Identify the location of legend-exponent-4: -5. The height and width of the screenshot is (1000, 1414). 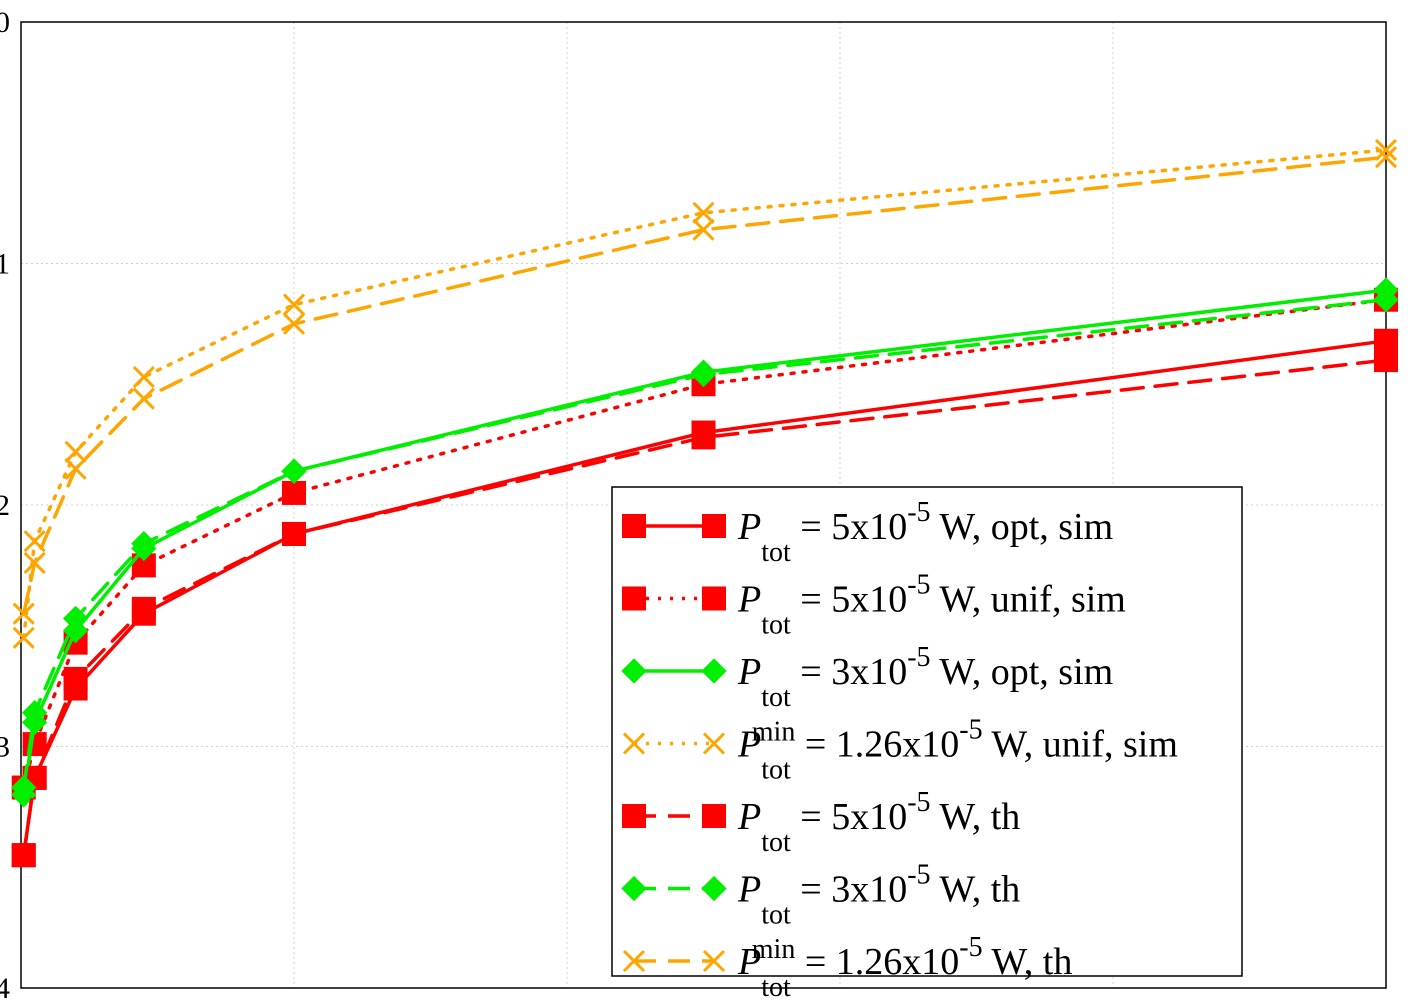
(918, 802).